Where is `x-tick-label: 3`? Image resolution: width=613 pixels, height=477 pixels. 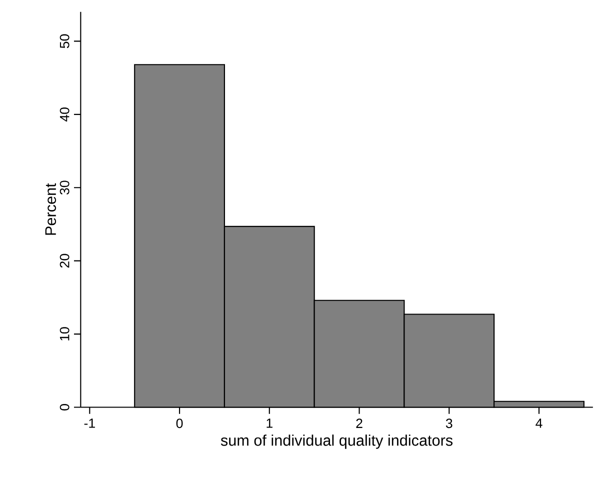 x-tick-label: 3 is located at coordinates (449, 423).